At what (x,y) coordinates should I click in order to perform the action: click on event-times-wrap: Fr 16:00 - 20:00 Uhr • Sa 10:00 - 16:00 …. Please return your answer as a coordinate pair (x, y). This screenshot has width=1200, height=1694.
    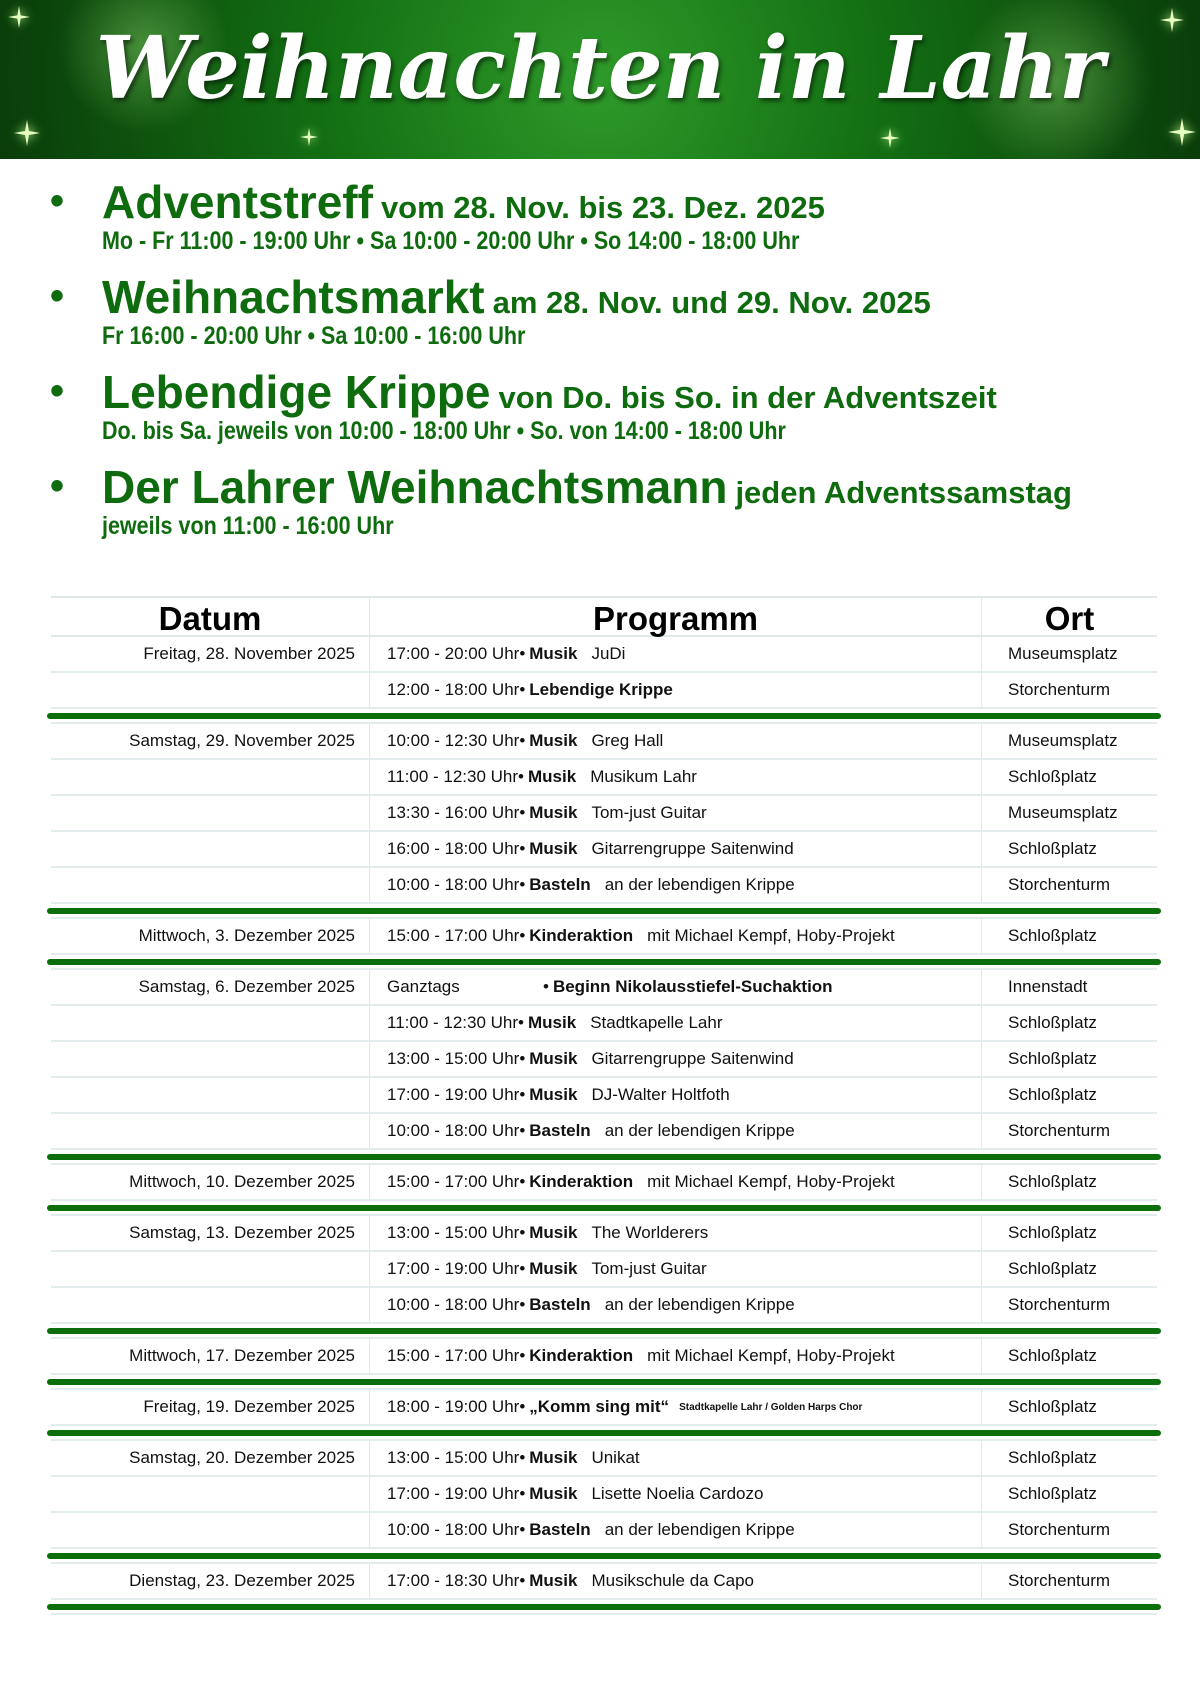
    Looking at the image, I should click on (641, 336).